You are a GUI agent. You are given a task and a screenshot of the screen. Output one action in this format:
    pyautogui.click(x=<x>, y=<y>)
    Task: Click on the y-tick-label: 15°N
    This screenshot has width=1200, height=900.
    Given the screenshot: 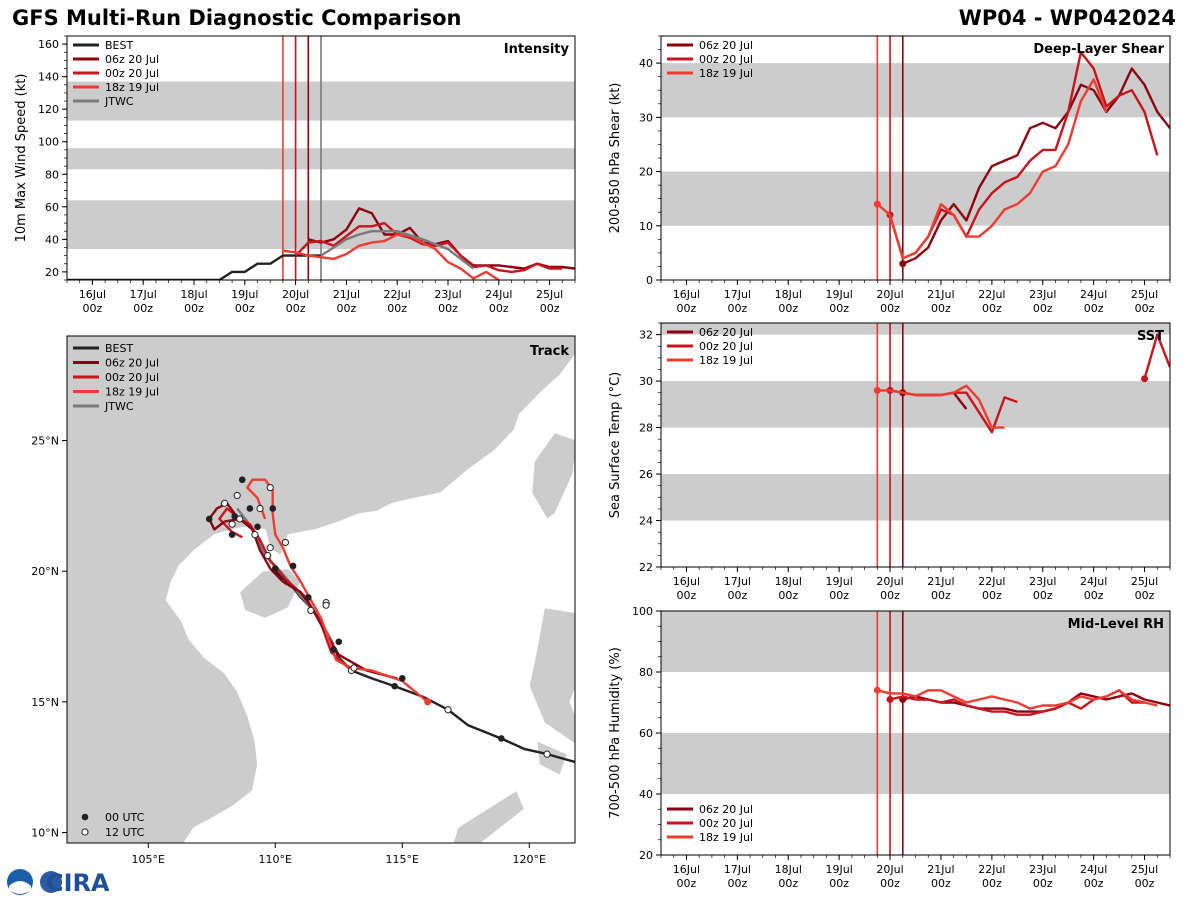 What is the action you would take?
    pyautogui.click(x=45, y=702)
    